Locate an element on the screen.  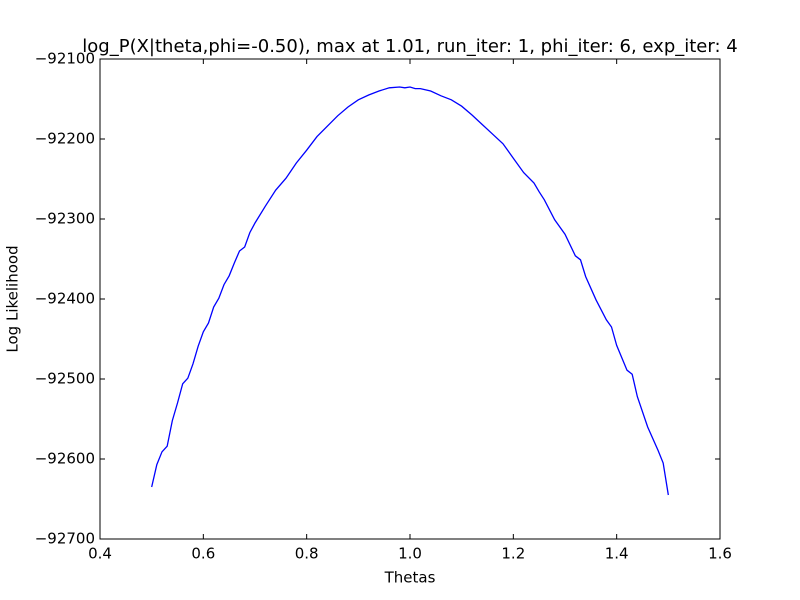
x-tick-label: 1.0 is located at coordinates (410, 554).